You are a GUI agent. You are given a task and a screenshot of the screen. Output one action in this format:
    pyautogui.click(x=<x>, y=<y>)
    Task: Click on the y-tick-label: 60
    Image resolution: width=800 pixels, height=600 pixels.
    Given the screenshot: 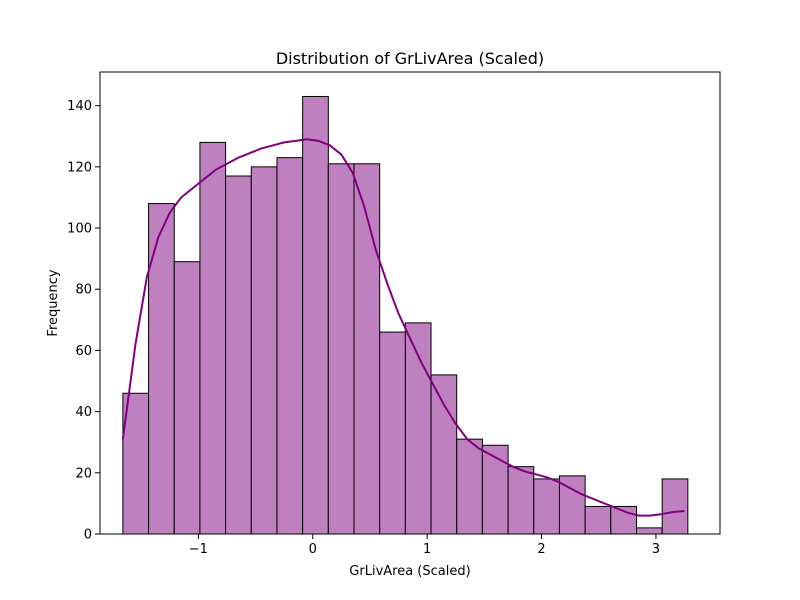 What is the action you would take?
    pyautogui.click(x=83, y=351)
    